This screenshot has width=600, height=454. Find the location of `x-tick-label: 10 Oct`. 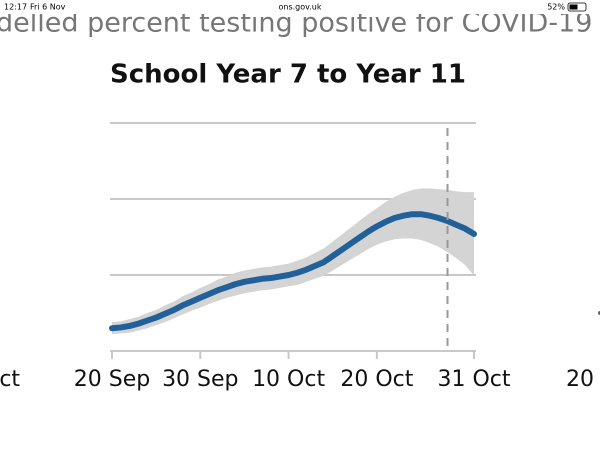

x-tick-label: 10 Oct is located at coordinates (288, 379).